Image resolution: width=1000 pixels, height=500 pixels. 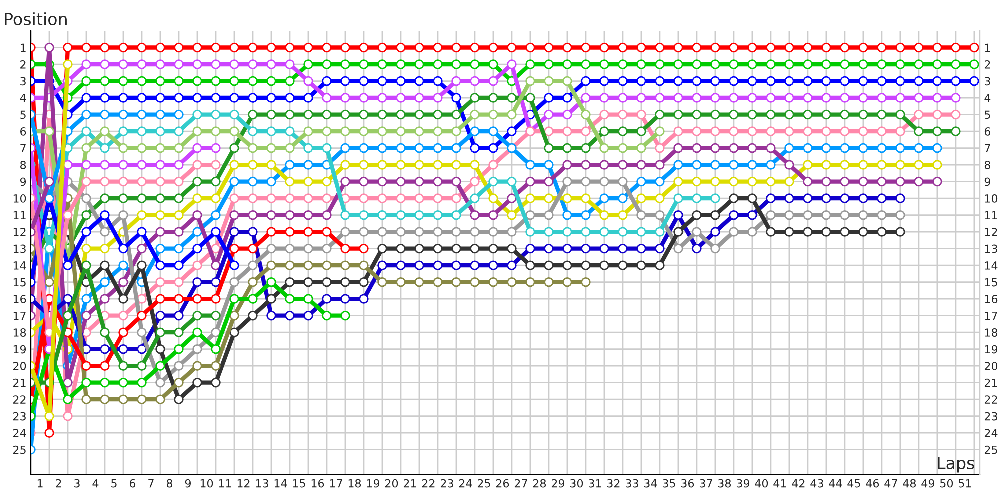 What do you see at coordinates (151, 484) in the screenshot?
I see `x-tick-label: 7` at bounding box center [151, 484].